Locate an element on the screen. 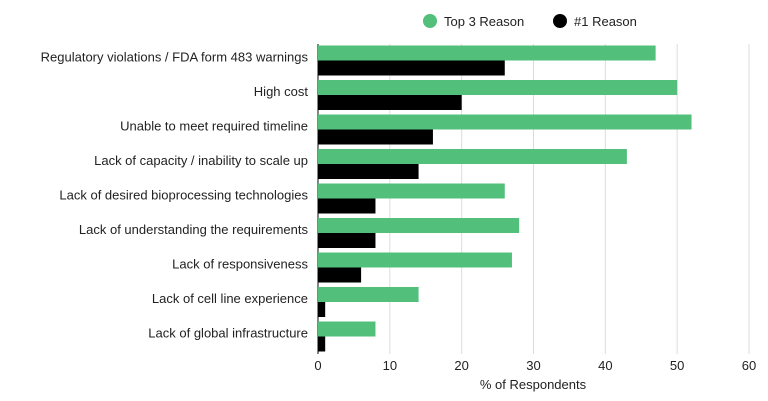 The width and height of the screenshot is (768, 401). x-tick-label-10: 10 is located at coordinates (390, 365).